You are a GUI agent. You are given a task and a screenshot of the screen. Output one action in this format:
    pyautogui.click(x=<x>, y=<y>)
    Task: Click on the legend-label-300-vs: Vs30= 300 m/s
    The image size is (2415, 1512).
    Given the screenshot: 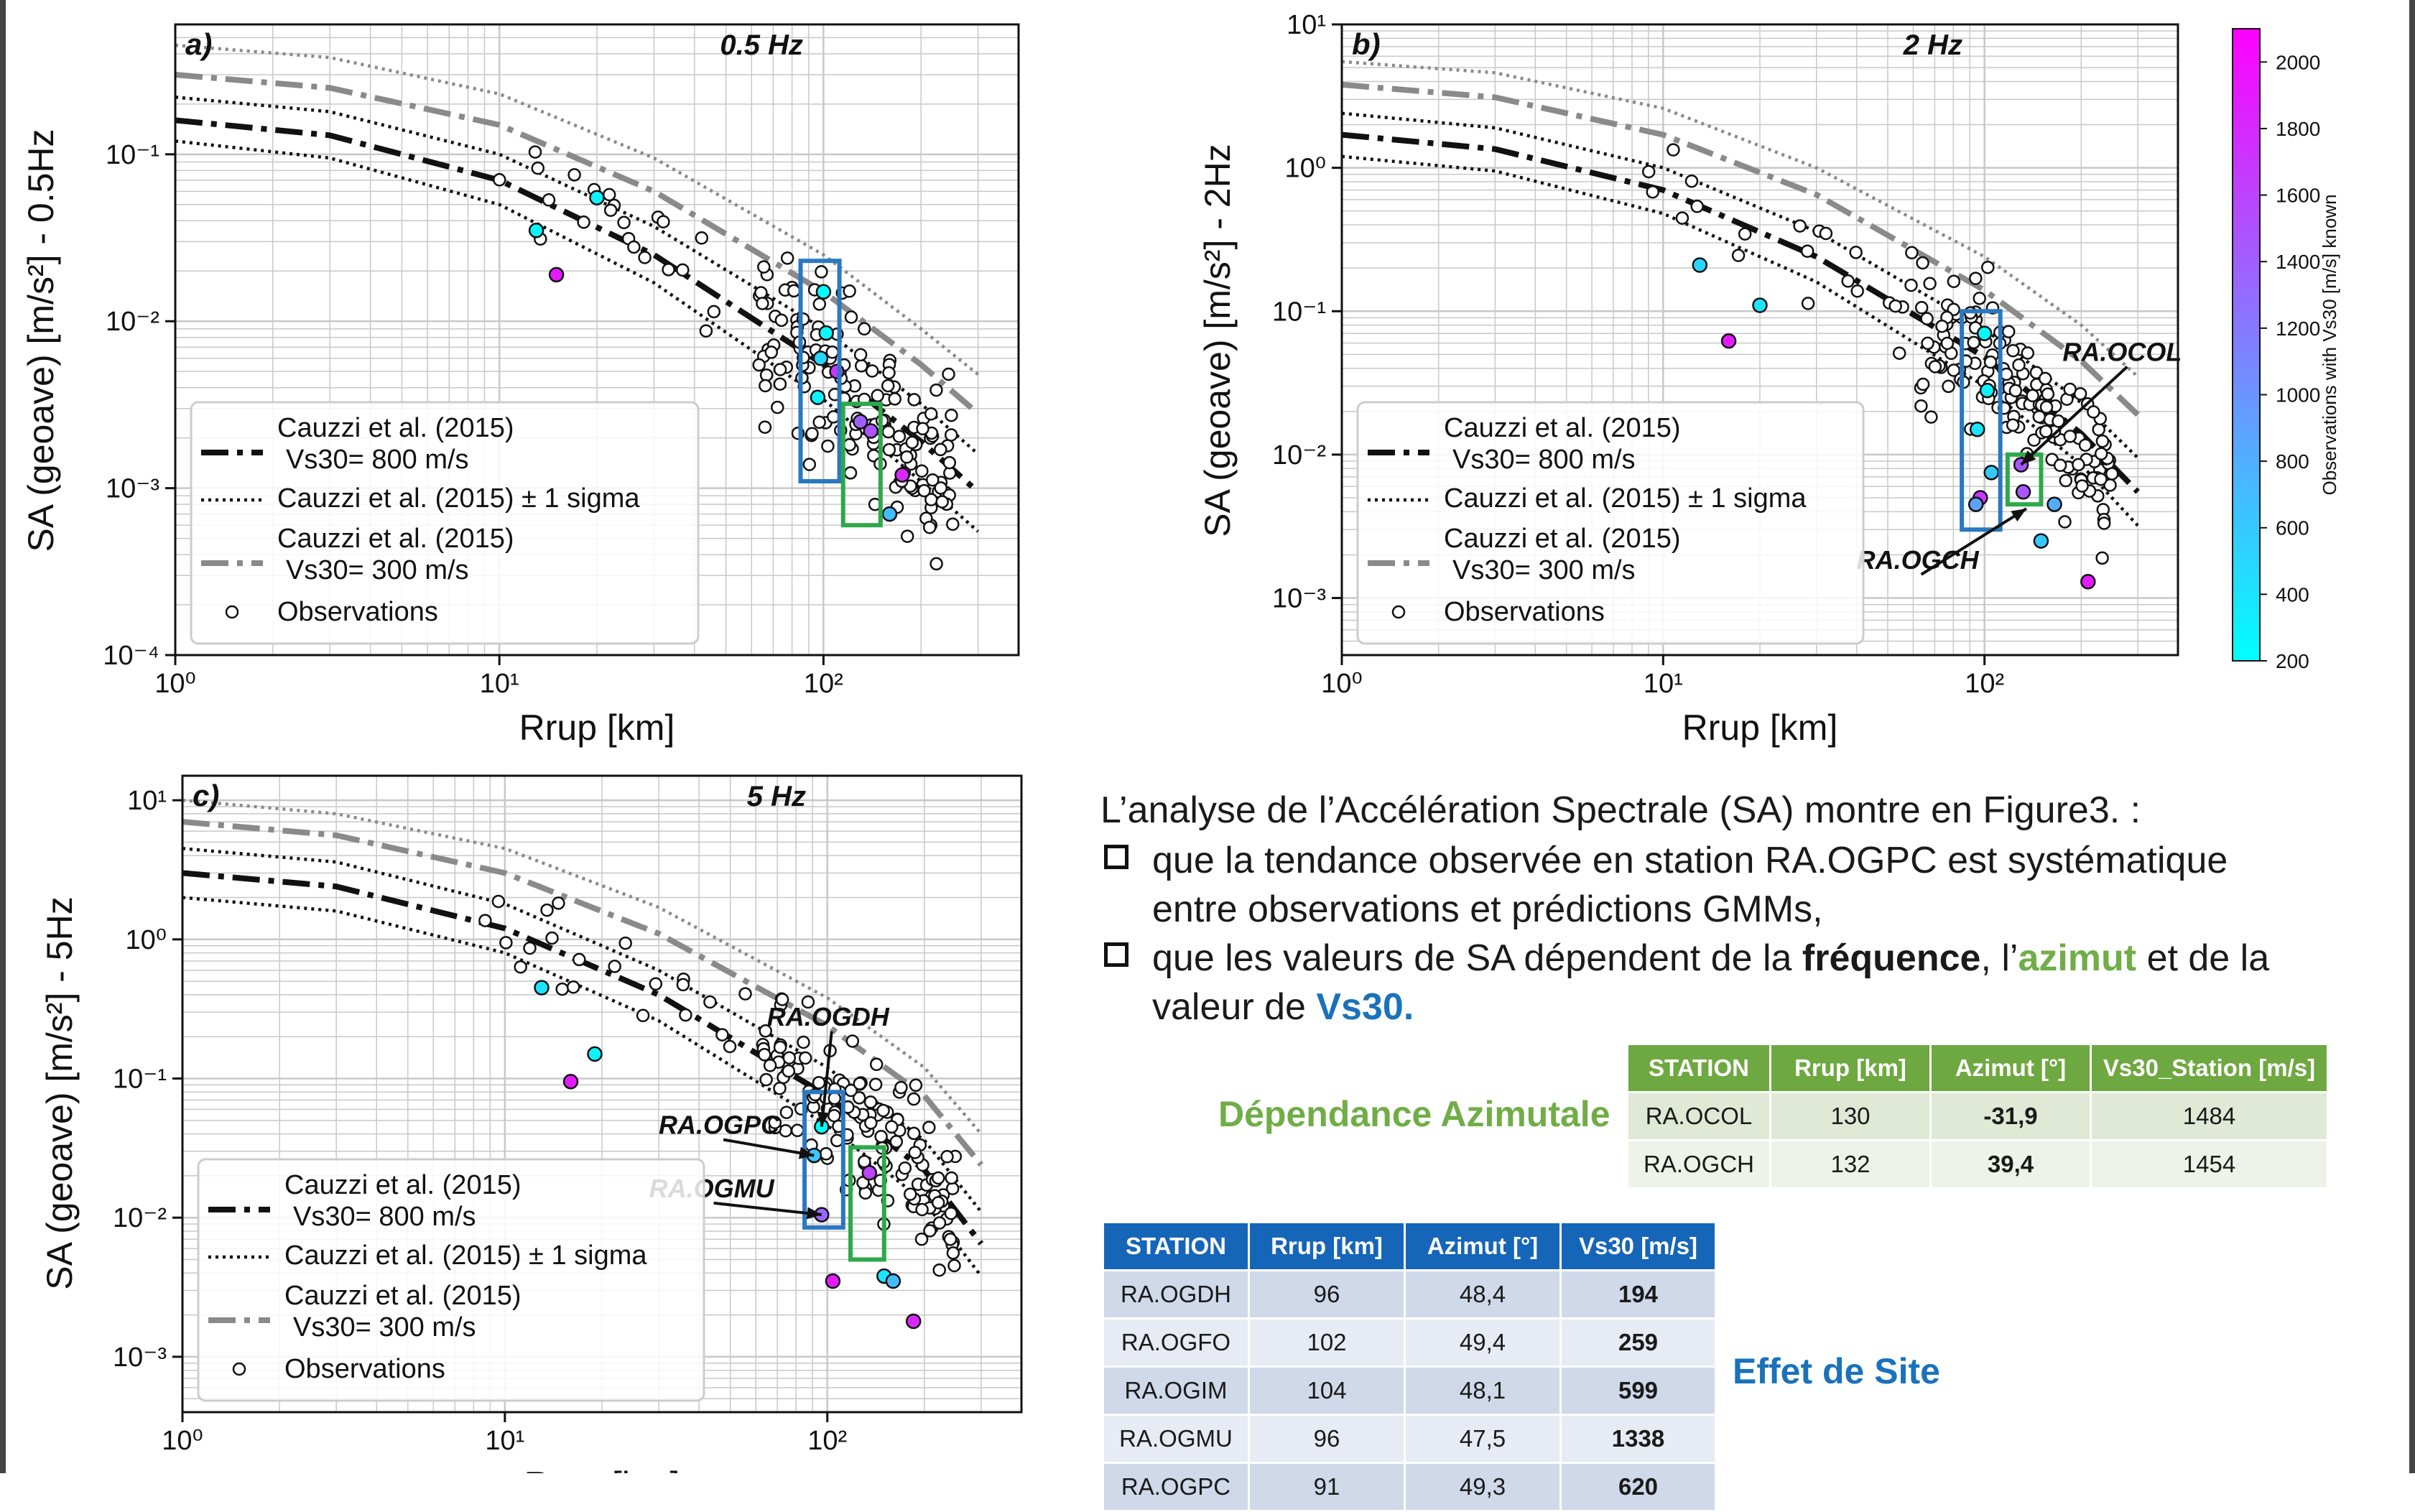 What is the action you would take?
    pyautogui.click(x=1544, y=570)
    